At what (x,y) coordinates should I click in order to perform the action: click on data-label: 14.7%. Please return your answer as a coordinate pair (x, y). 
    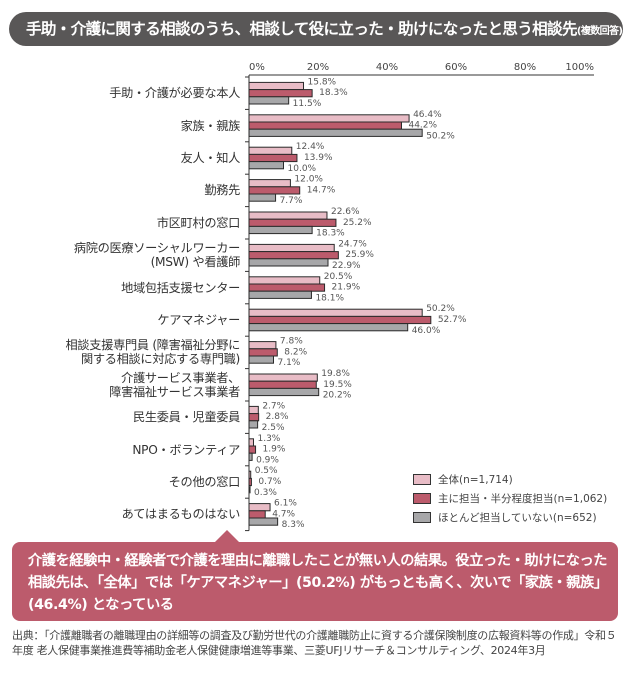
    Looking at the image, I should click on (321, 190).